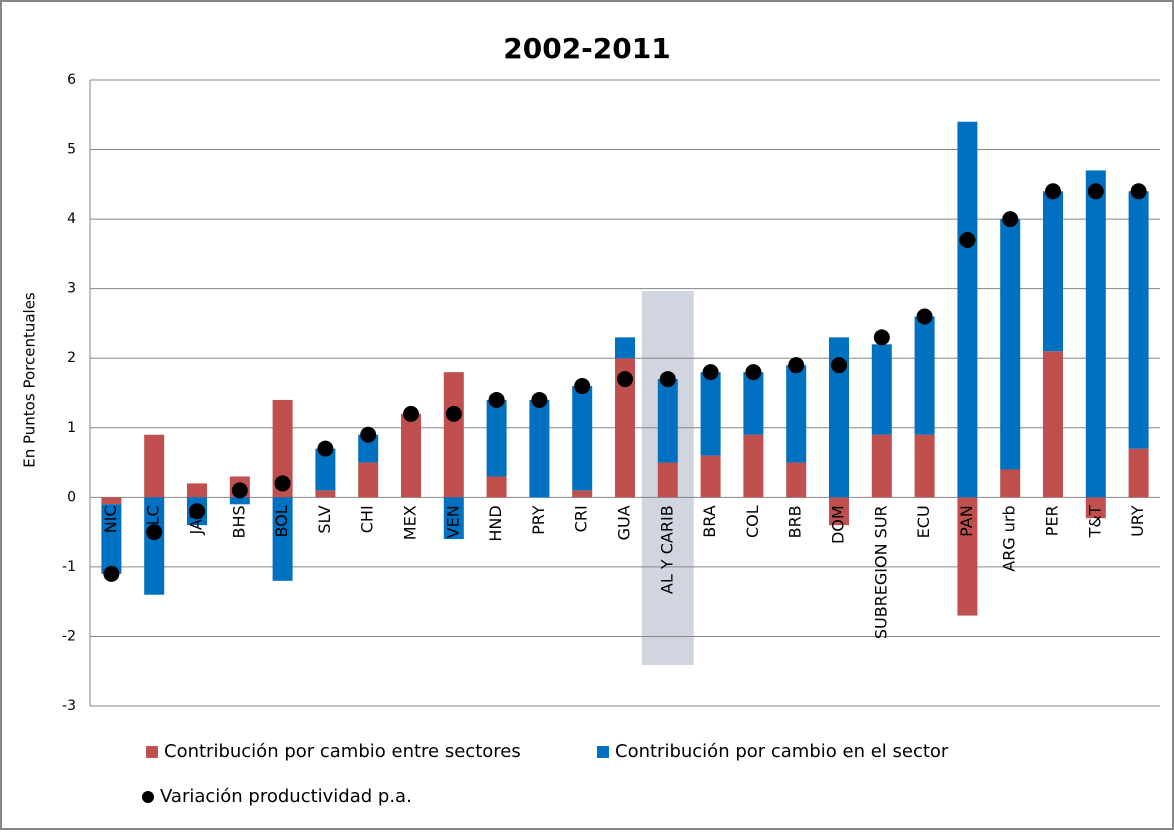 The width and height of the screenshot is (1174, 834). Describe the element at coordinates (69, 636) in the screenshot. I see `y-tick-label: -2` at that location.